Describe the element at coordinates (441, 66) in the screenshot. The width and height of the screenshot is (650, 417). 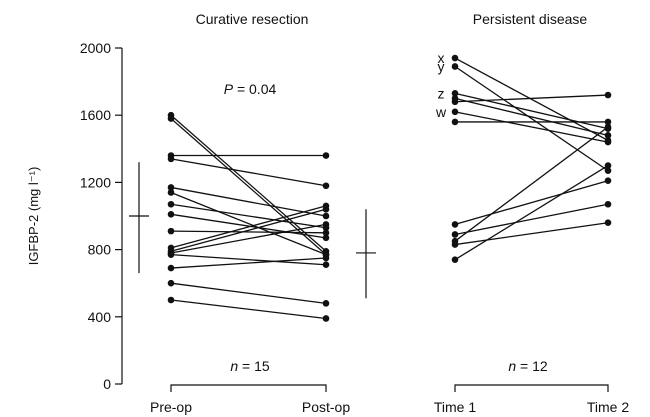
I see `series-label-y: y` at that location.